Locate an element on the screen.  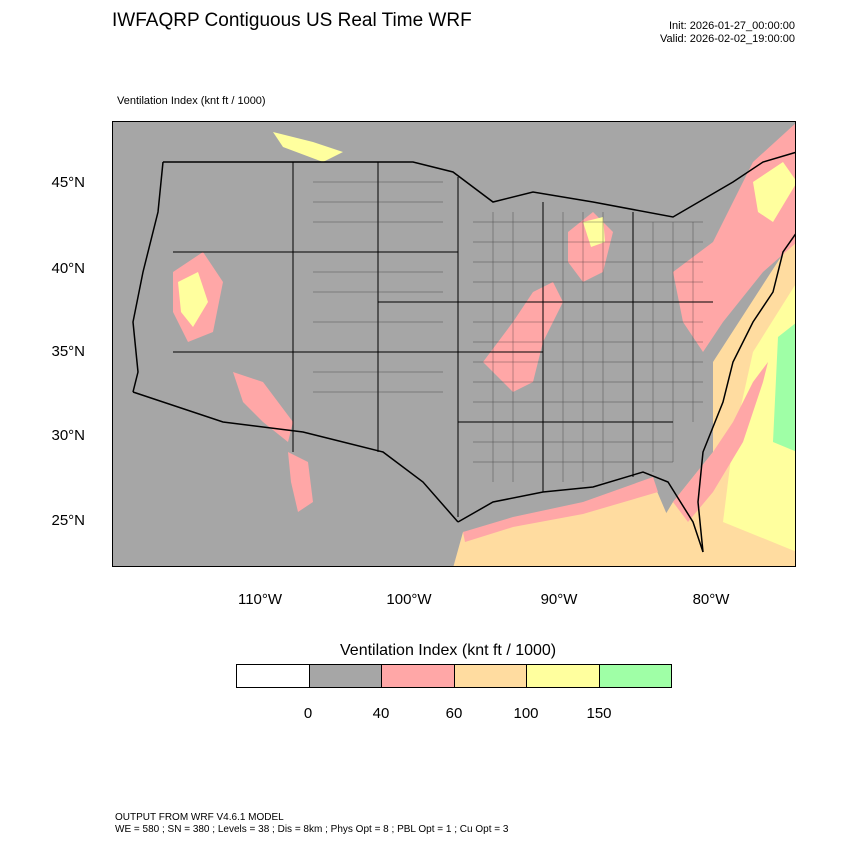
gulf-pink-strip is located at coordinates (560, 509).